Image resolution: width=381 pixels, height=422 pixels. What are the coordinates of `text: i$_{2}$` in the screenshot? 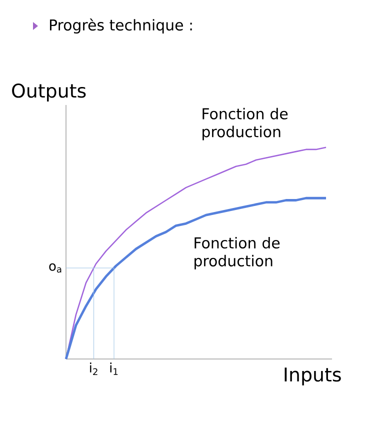 It's located at (94, 368).